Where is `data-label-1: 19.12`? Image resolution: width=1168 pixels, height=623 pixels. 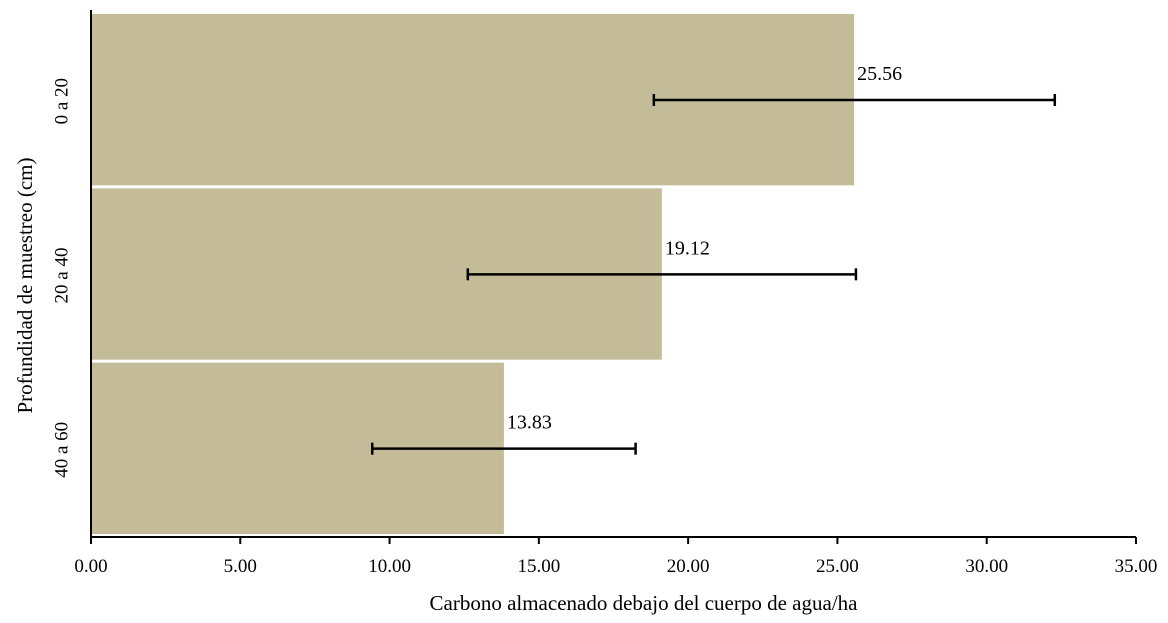 data-label-1: 19.12 is located at coordinates (687, 248).